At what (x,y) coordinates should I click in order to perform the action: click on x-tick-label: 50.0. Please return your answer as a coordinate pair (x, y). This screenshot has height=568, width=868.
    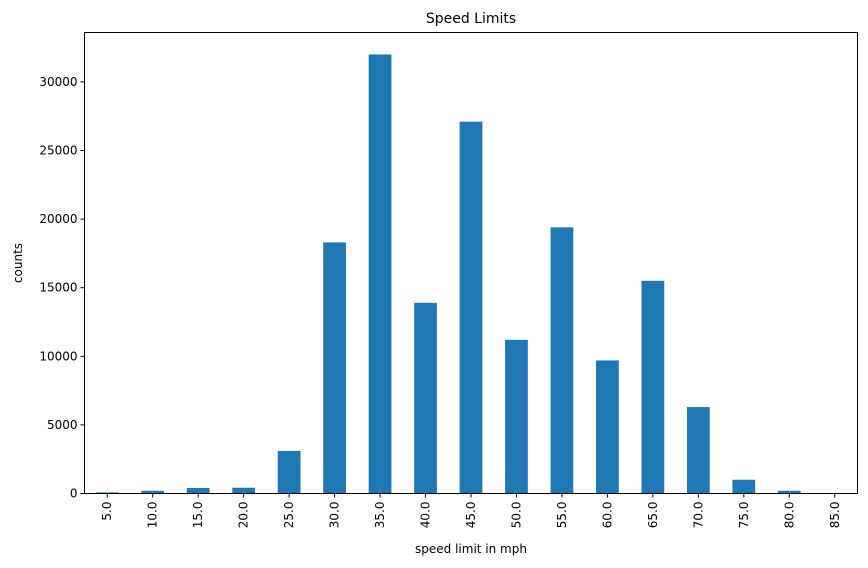
    Looking at the image, I should click on (516, 515).